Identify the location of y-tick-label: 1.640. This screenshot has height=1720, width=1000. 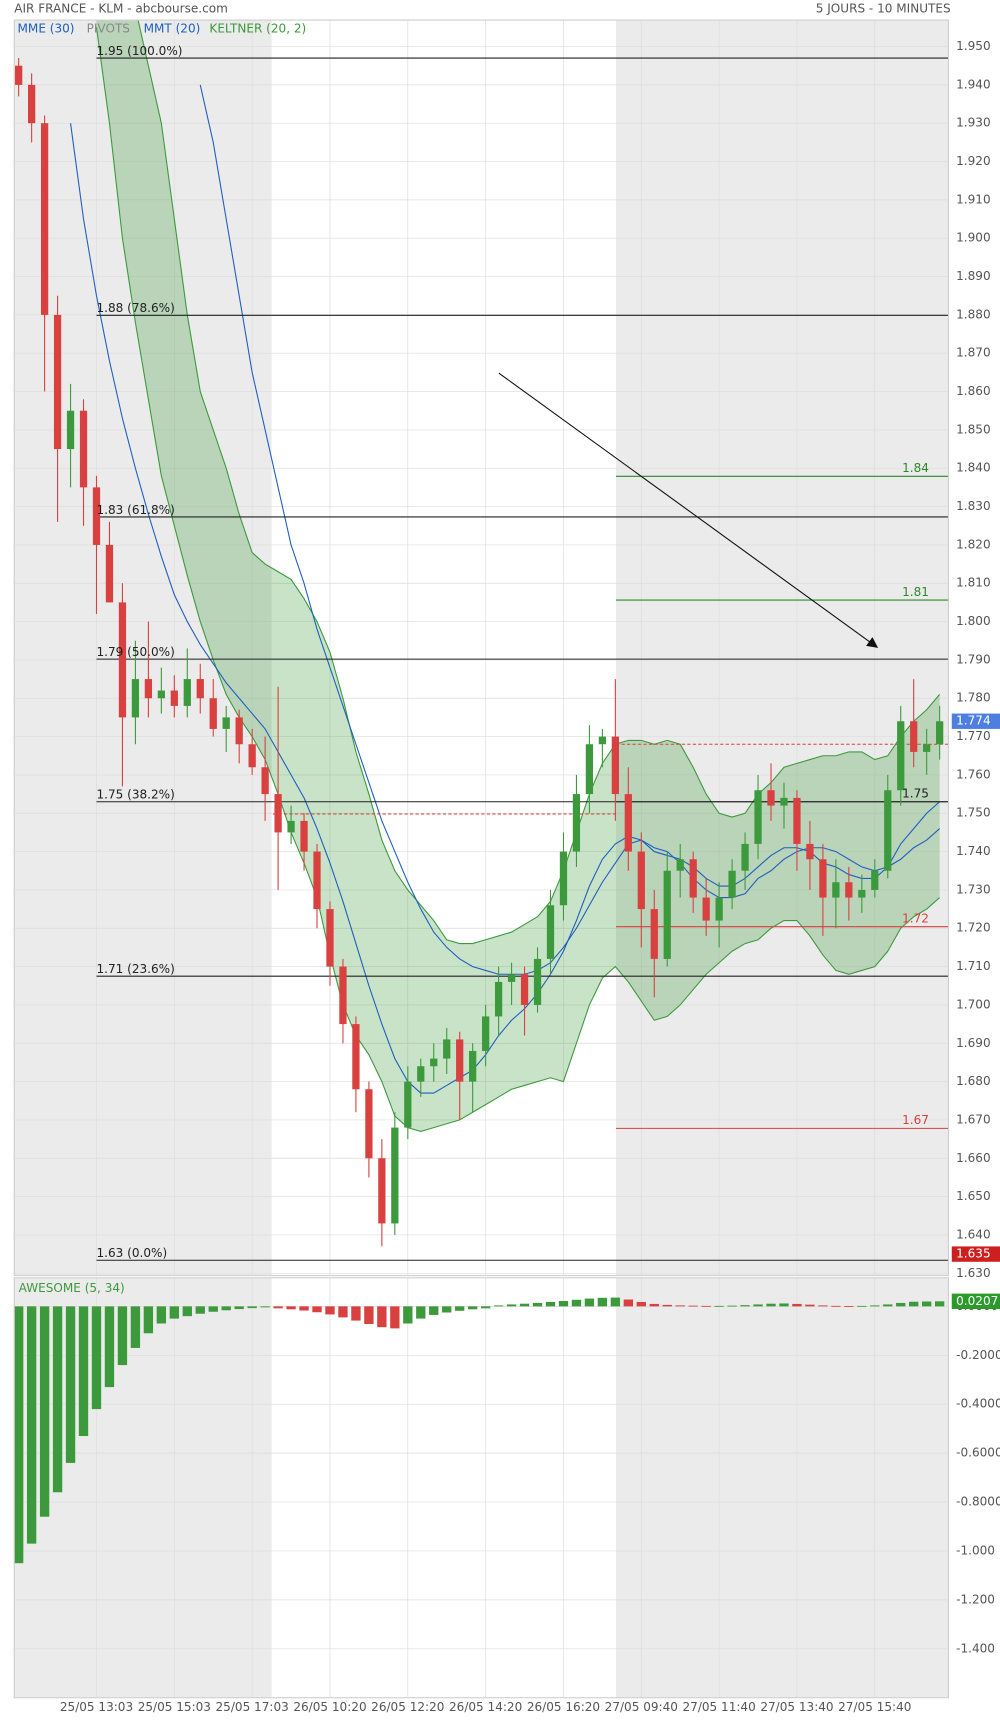
(973, 1234).